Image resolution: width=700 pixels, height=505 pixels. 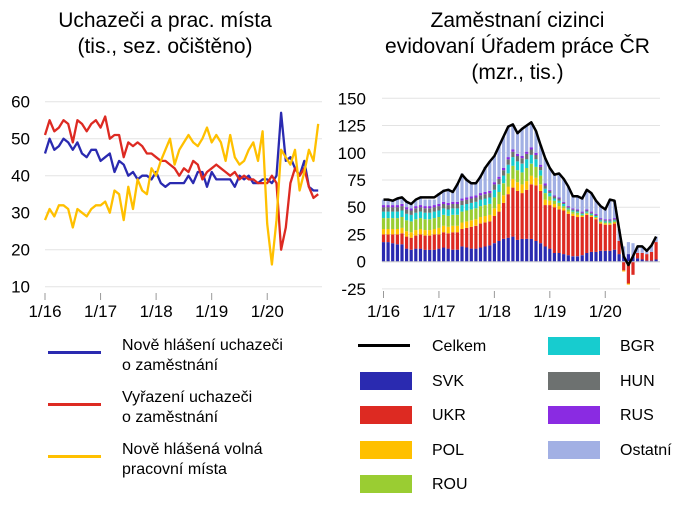 What do you see at coordinates (386, 484) in the screenshot?
I see `legend-swatch-rou` at bounding box center [386, 484].